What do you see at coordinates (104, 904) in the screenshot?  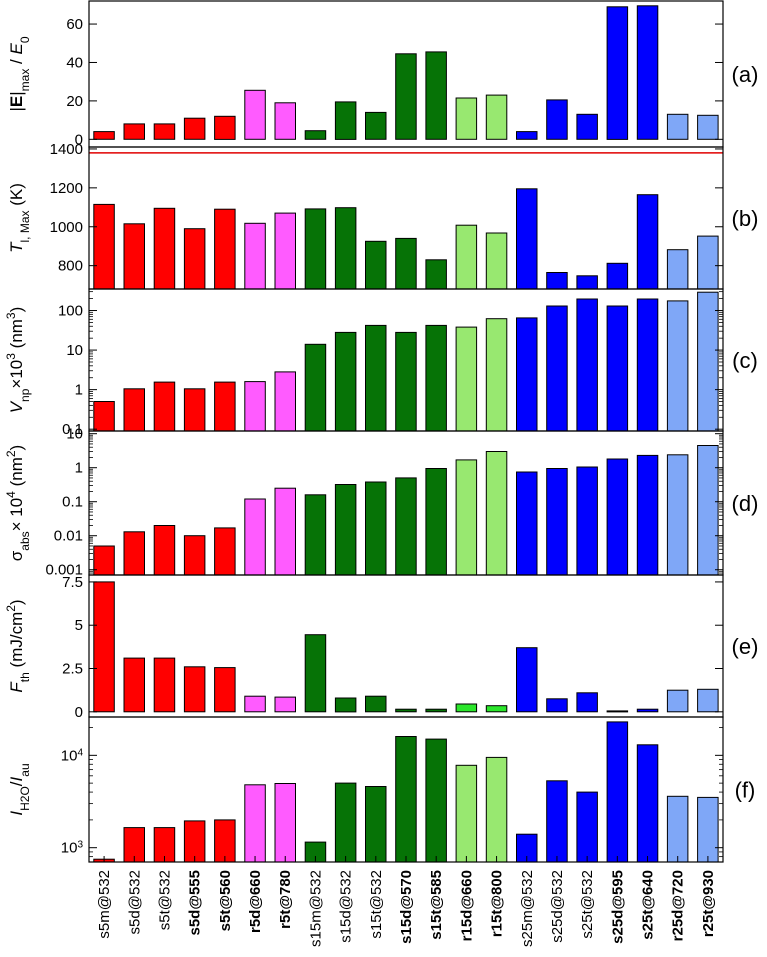 I see `x-tick-label: s5m@532` at bounding box center [104, 904].